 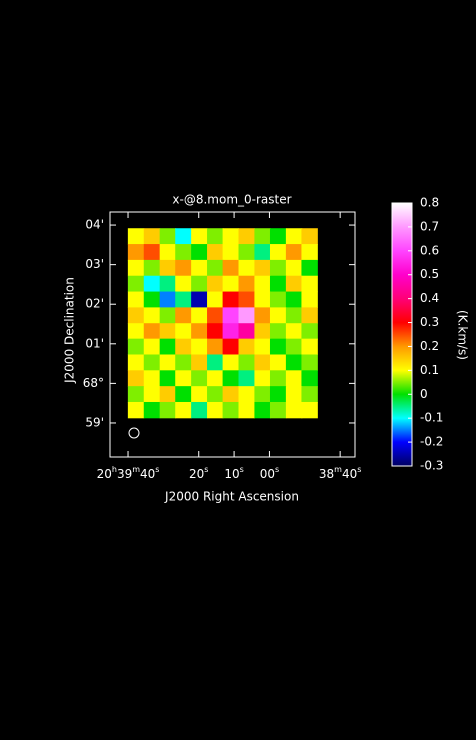 What do you see at coordinates (429, 298) in the screenshot?
I see `colorbar-tick-label: 0.4` at bounding box center [429, 298].